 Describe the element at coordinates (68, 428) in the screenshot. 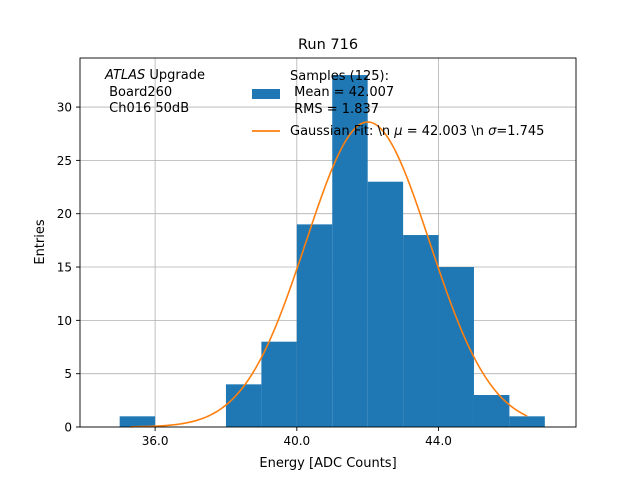

I see `y-tick-label: 0` at that location.